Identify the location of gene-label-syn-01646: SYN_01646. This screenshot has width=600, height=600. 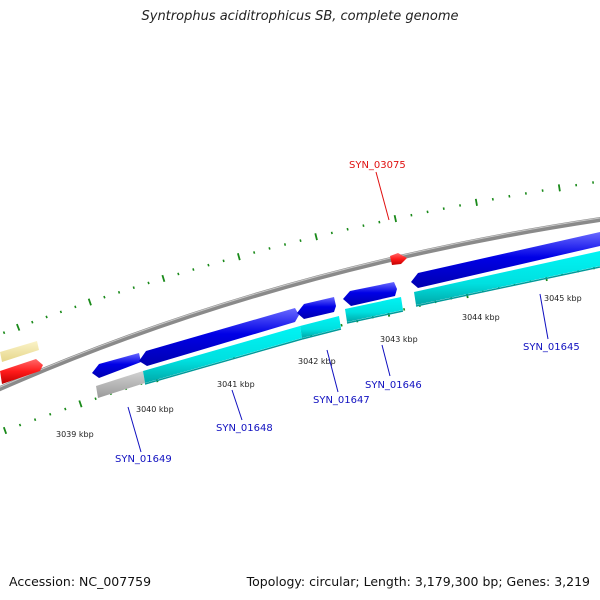
(393, 385).